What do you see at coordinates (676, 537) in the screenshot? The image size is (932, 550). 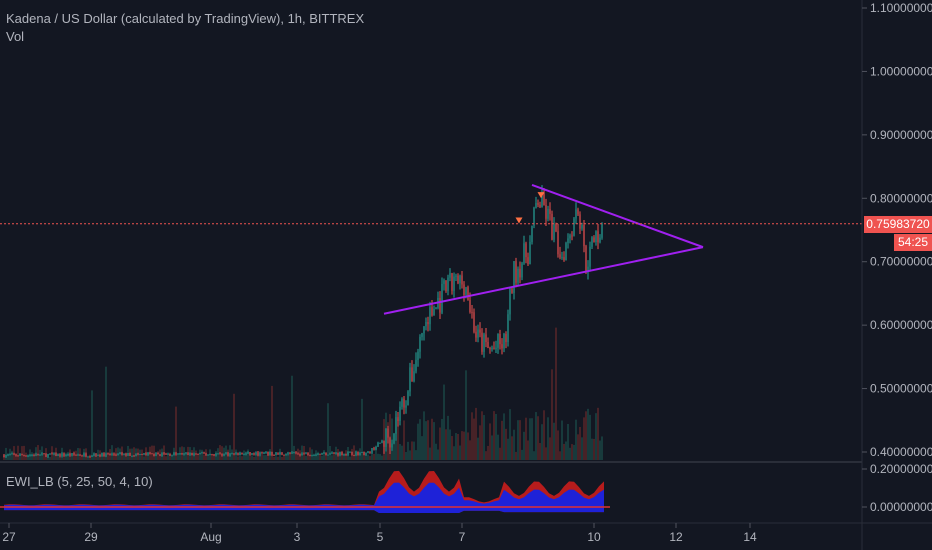 I see `time-tick-label: 12` at bounding box center [676, 537].